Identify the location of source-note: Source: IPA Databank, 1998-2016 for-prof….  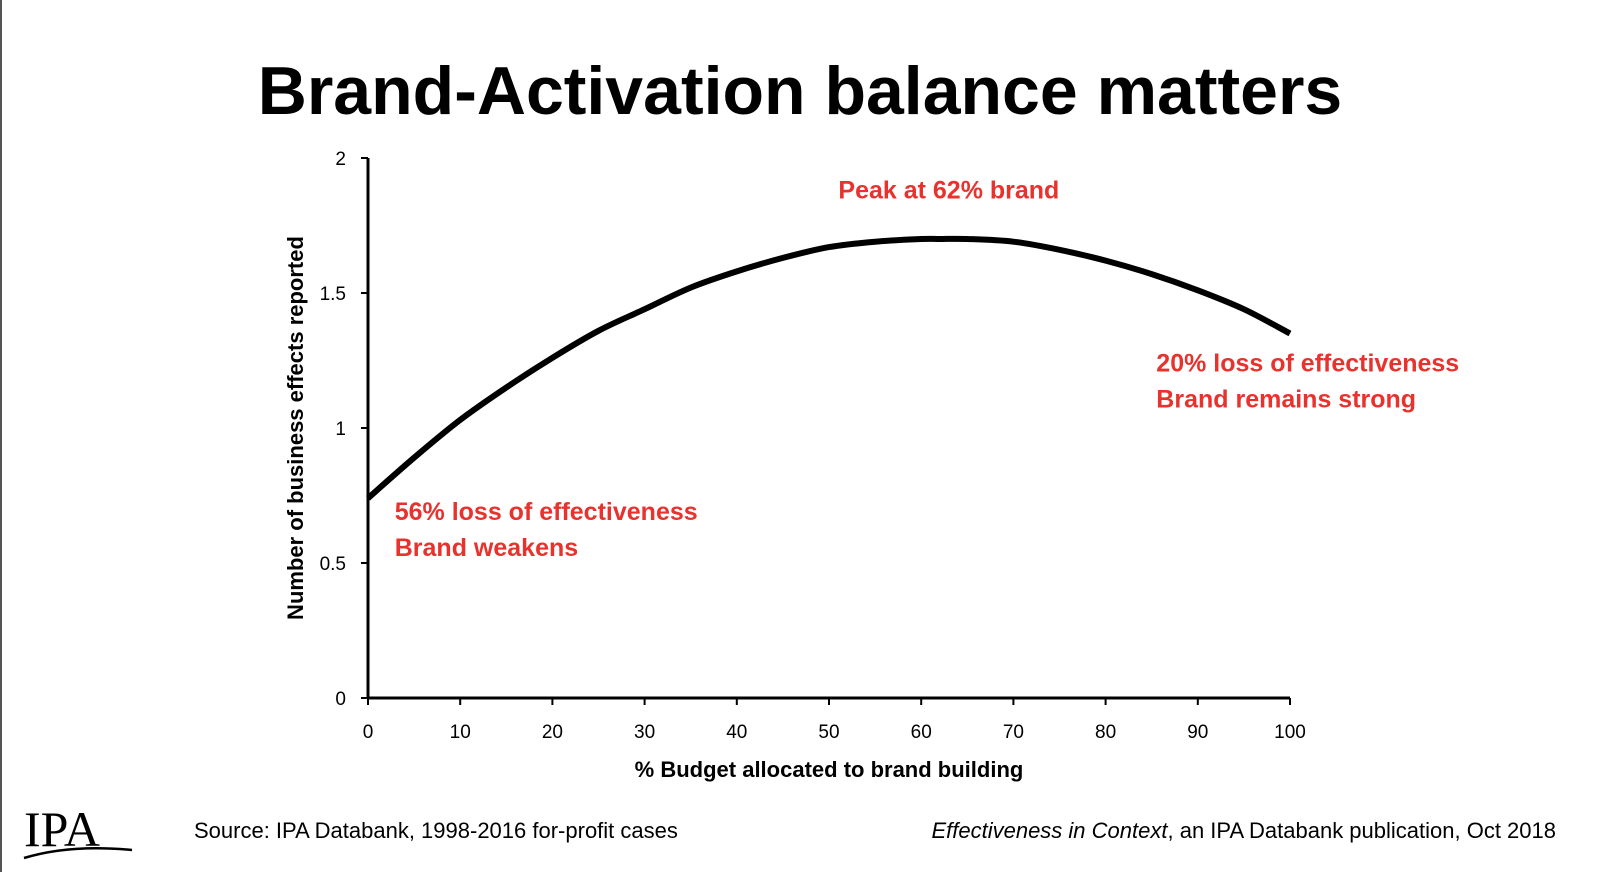
(436, 830).